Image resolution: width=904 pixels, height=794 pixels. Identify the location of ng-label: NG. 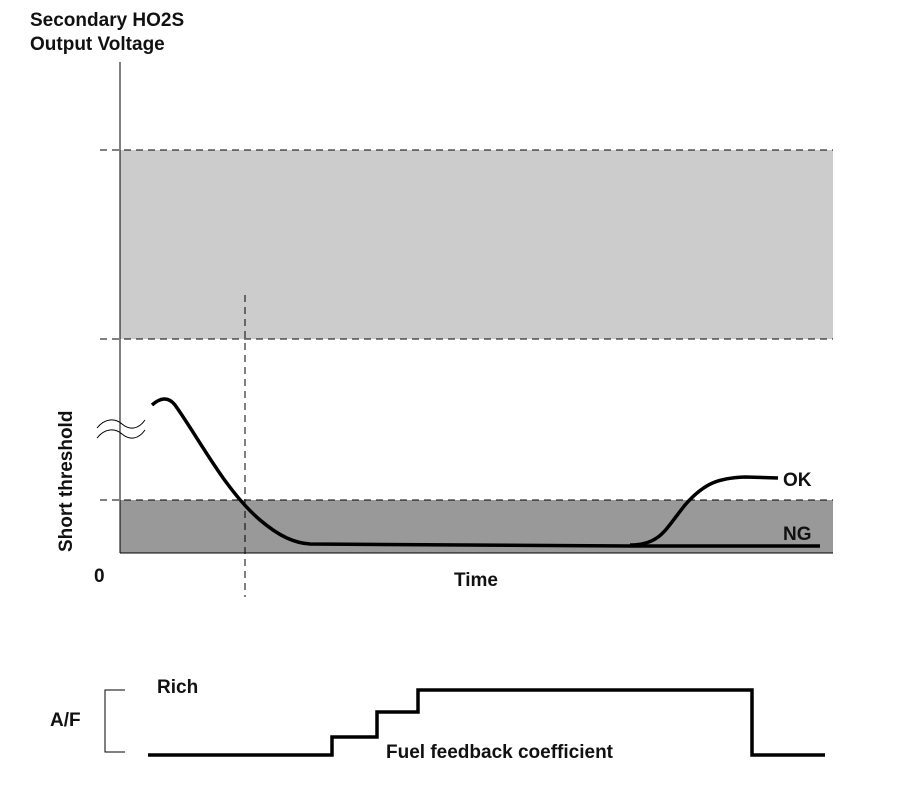
(797, 534).